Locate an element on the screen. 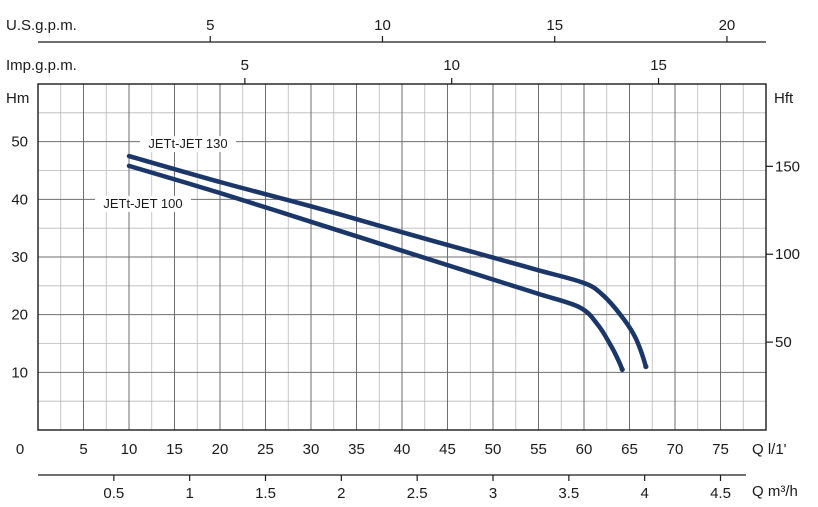  right-tick-label: 50 is located at coordinates (783, 342).